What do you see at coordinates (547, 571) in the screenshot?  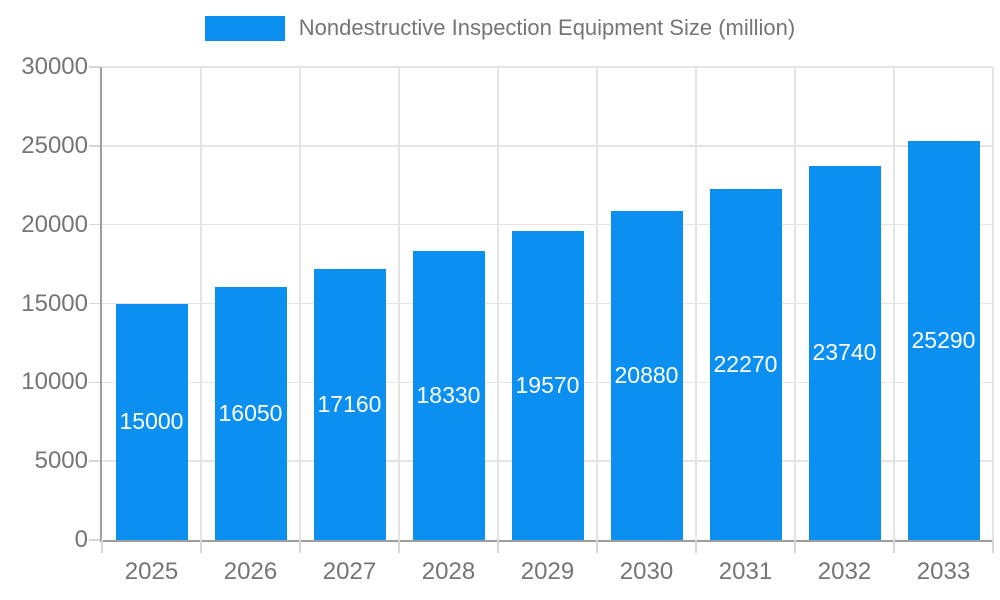 I see `x-tick-label: 2029` at bounding box center [547, 571].